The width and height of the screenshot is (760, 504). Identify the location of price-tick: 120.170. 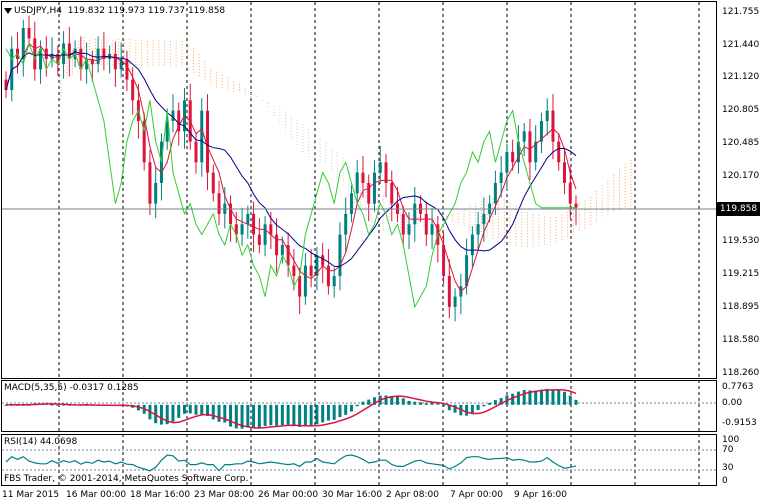
(741, 176).